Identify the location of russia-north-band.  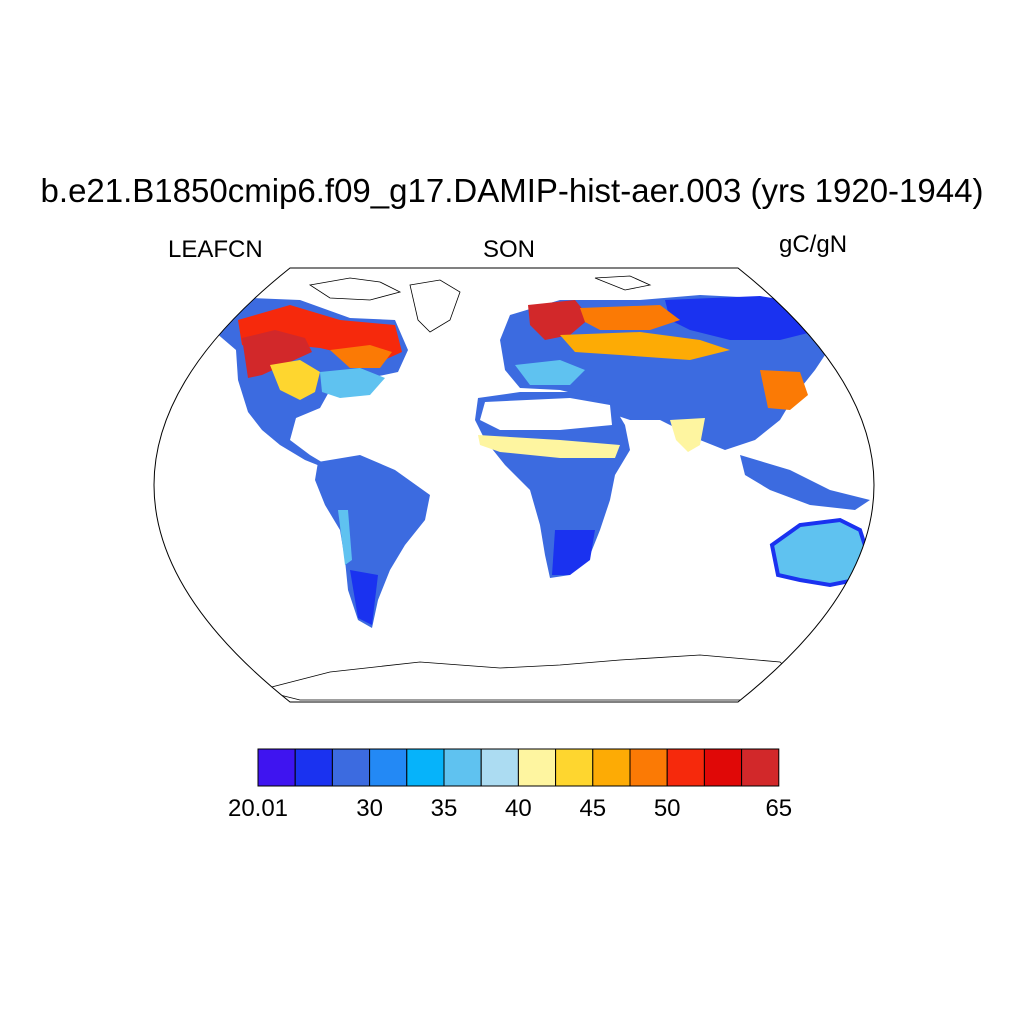
(630, 317).